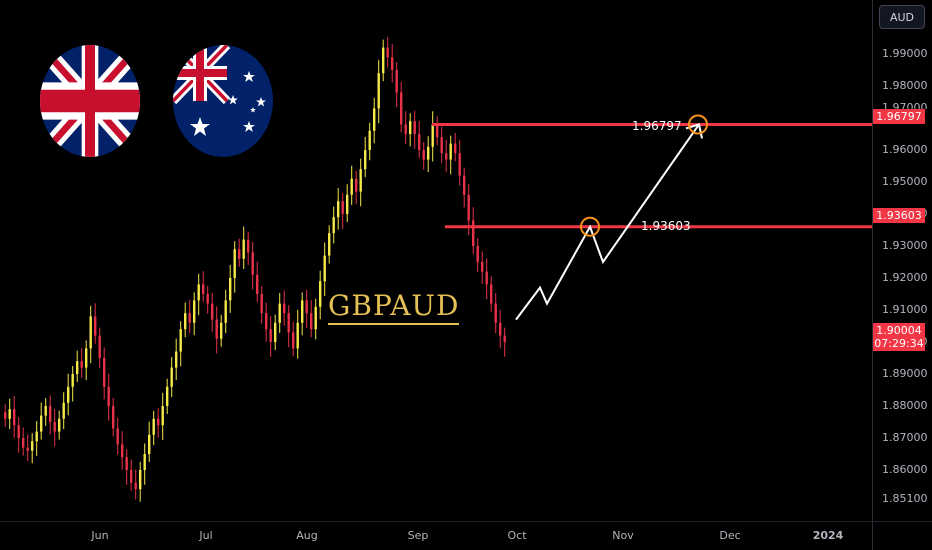 This screenshot has height=550, width=932. Describe the element at coordinates (902, 17) in the screenshot. I see `currency-badge: AUD` at that location.